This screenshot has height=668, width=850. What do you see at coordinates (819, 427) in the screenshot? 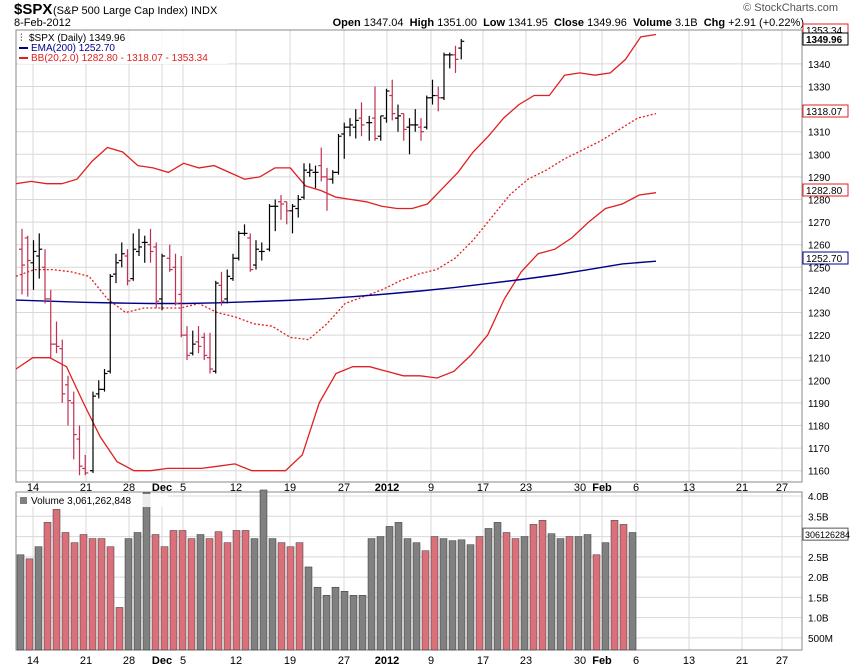
I see `price-tick-label: 1180` at bounding box center [819, 427].